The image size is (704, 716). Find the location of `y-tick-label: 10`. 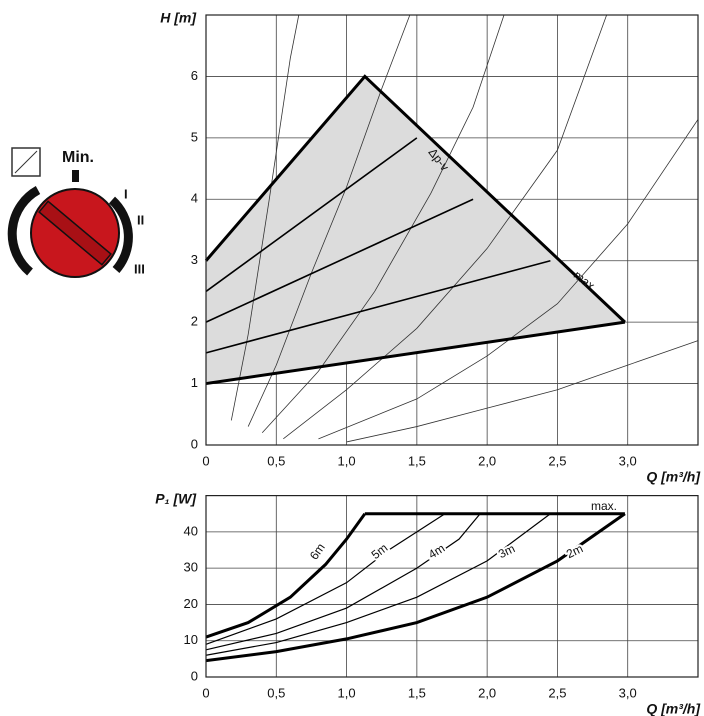

y-tick-label: 10 is located at coordinates (191, 639).